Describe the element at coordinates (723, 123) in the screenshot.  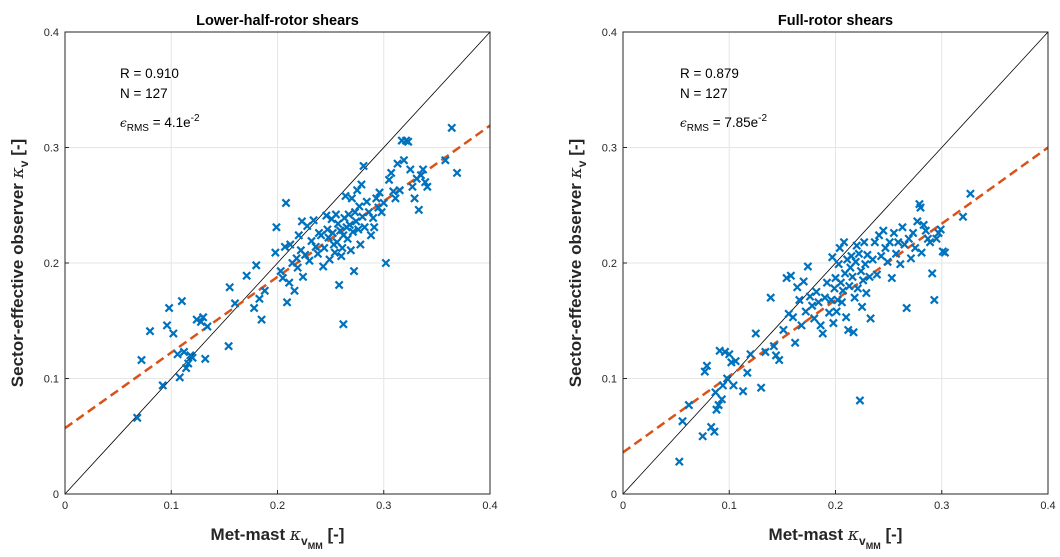
I see `annotation-rms: ϵRMS = 7.85e-2` at that location.